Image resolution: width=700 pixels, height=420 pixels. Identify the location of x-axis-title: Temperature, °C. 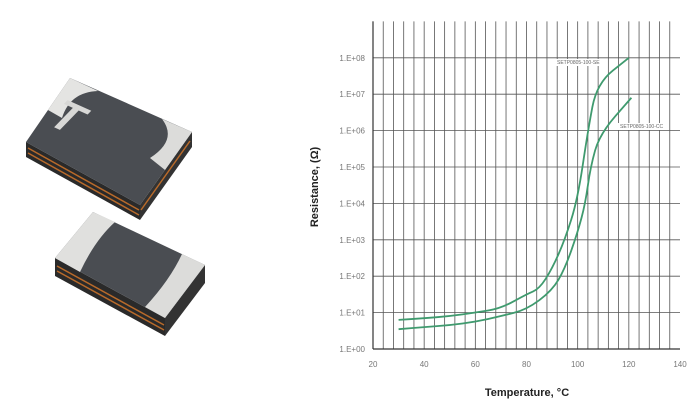
(527, 393).